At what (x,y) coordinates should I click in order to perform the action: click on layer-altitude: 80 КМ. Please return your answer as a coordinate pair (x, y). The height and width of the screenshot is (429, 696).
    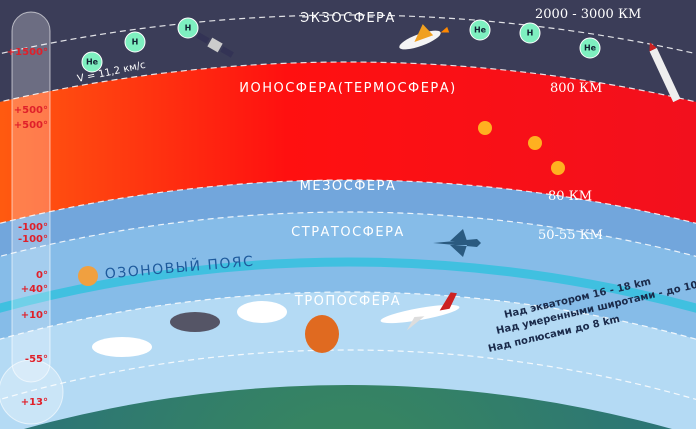
    Looking at the image, I should click on (570, 196).